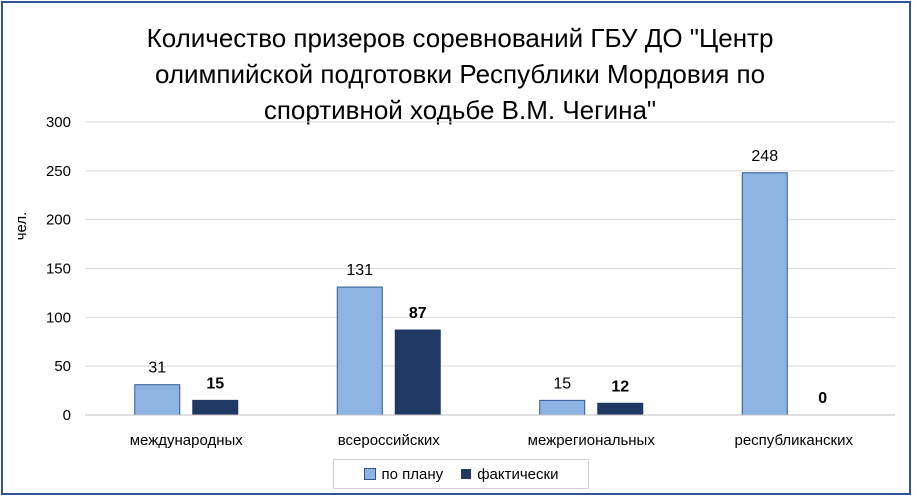 The image size is (916, 500). What do you see at coordinates (58, 122) in the screenshot?
I see `y-tick-label: 300` at bounding box center [58, 122].